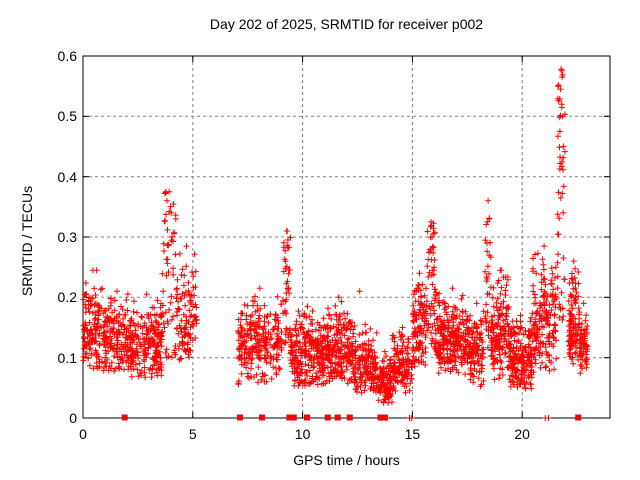 The height and width of the screenshot is (480, 640). What do you see at coordinates (351, 417) in the screenshot?
I see `zero-flag-squares` at bounding box center [351, 417].